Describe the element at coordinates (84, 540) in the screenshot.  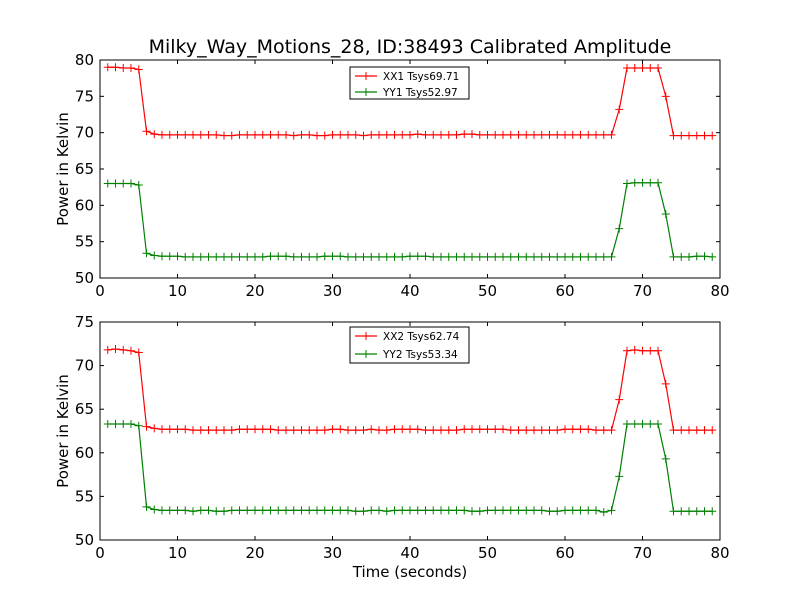
I see `y-tick-label: 50` at that location.